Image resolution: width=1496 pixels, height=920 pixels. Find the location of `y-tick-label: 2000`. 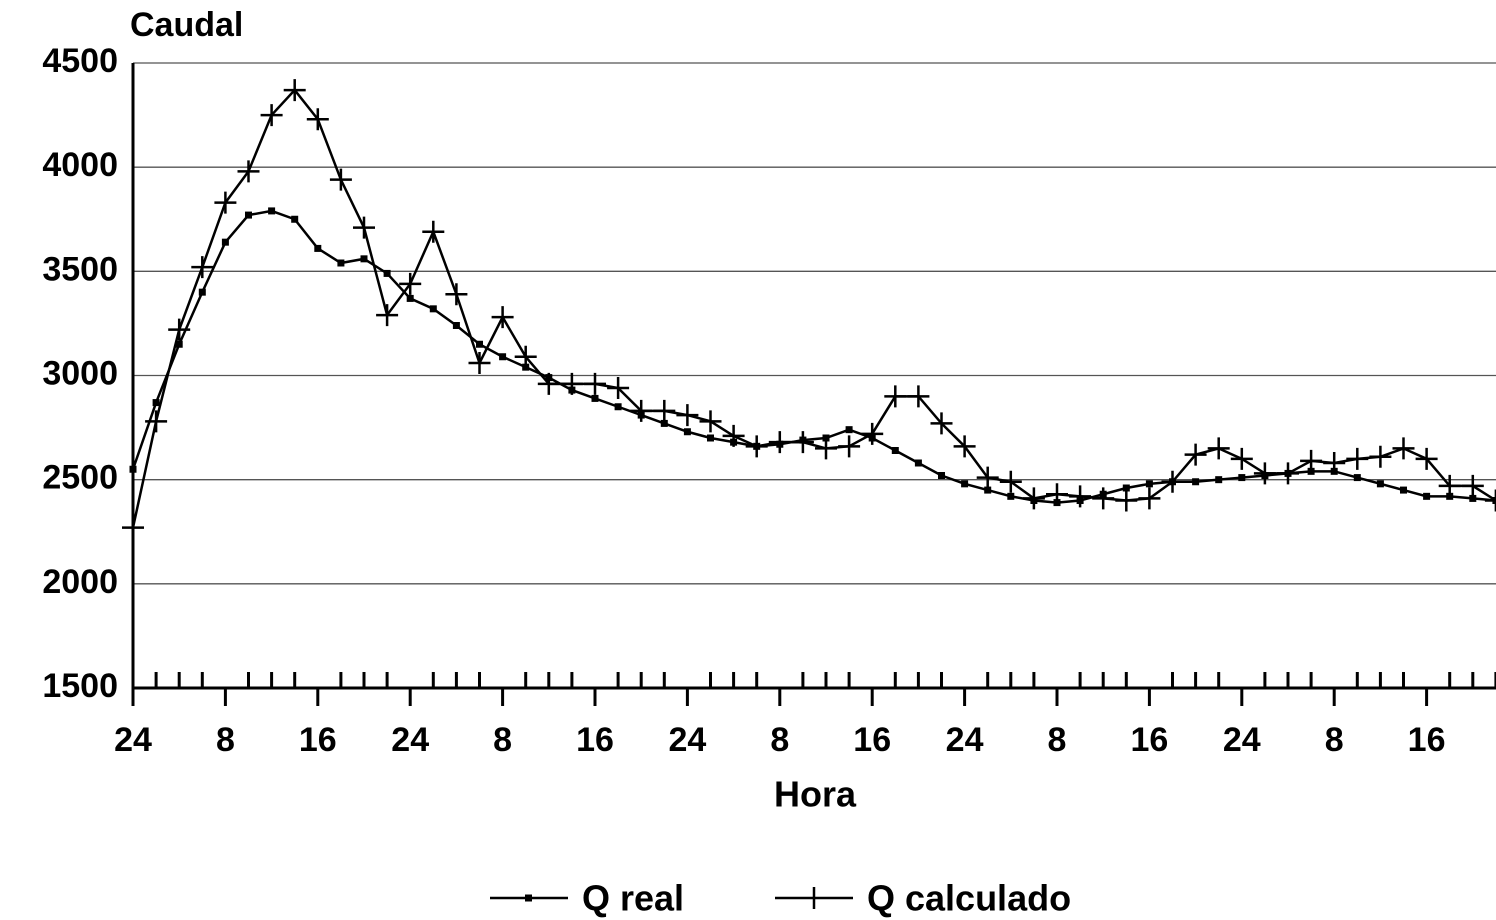

y-tick-label: 2000 is located at coordinates (80, 582).